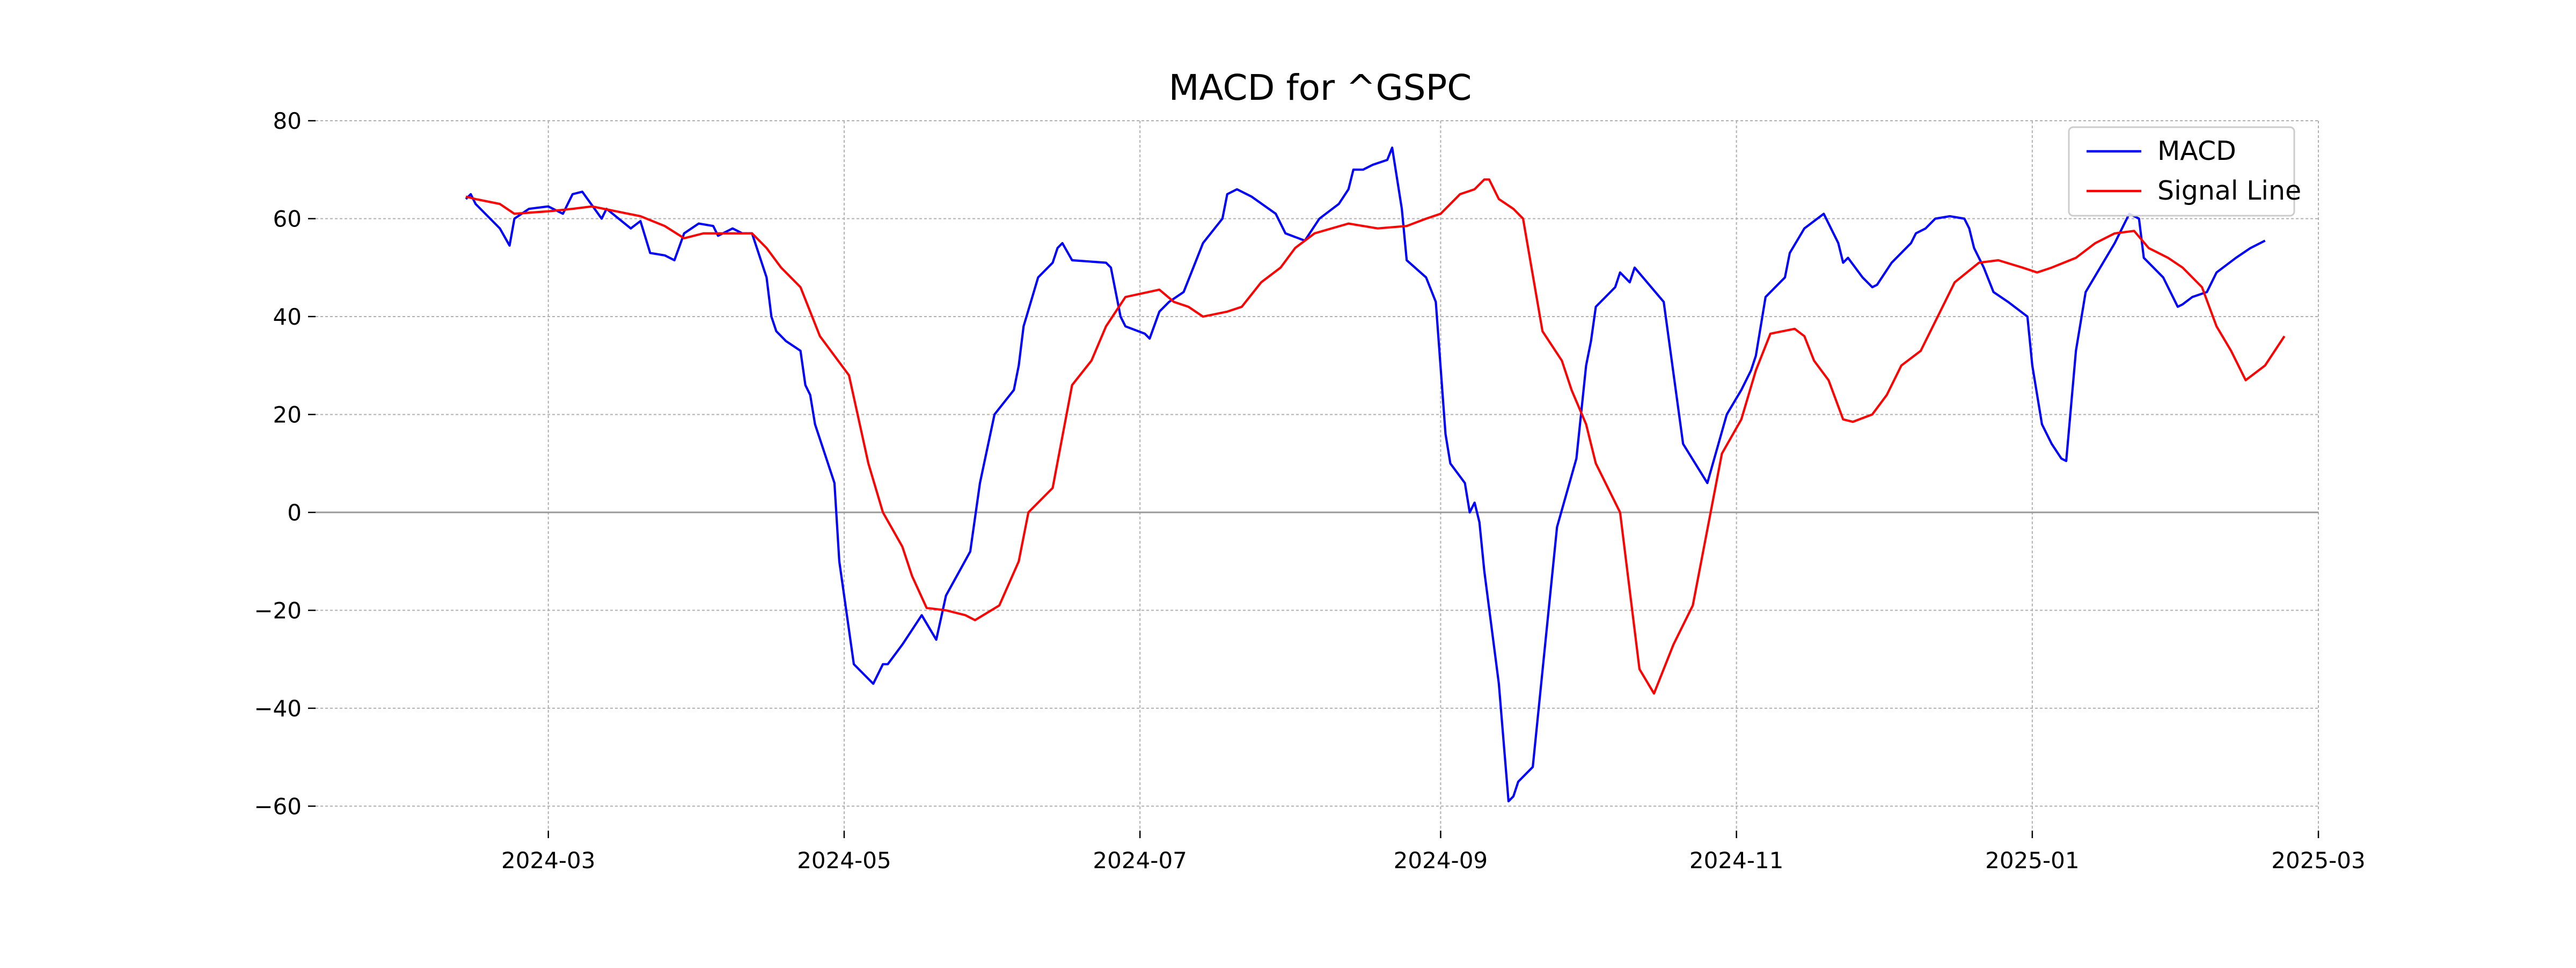  I want to click on y-tick-label: 20, so click(287, 414).